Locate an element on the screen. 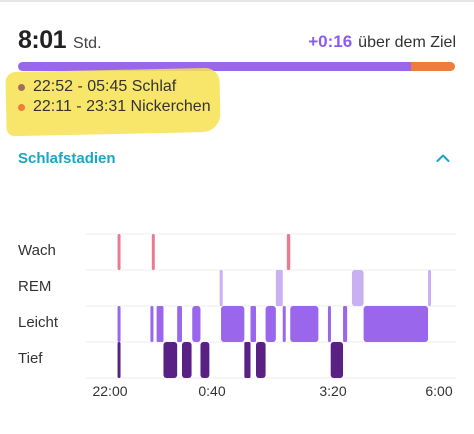 The height and width of the screenshot is (434, 474). sleep-progress-bar is located at coordinates (236, 66).